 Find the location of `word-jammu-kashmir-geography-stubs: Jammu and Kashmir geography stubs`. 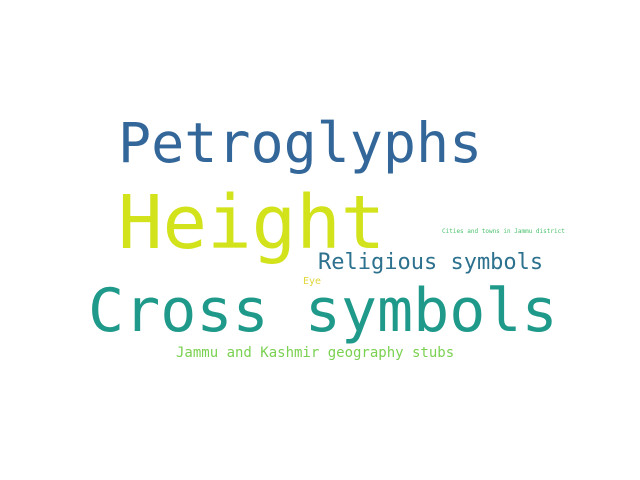

word-jammu-kashmir-geography-stubs: Jammu and Kashmir geography stubs is located at coordinates (315, 353).